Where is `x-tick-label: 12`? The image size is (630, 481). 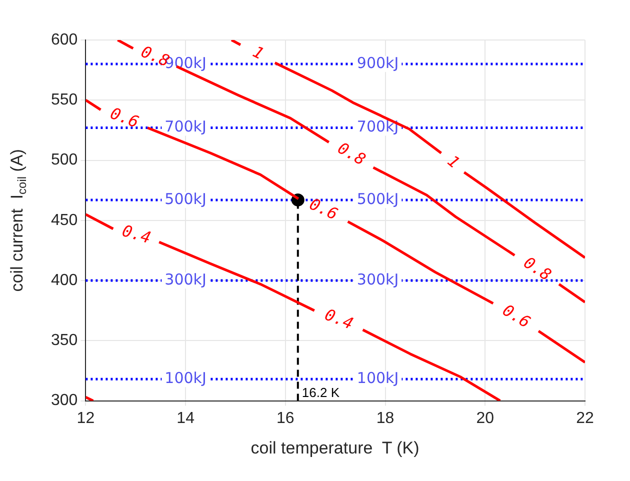
x-tick-label: 12 is located at coordinates (85, 418).